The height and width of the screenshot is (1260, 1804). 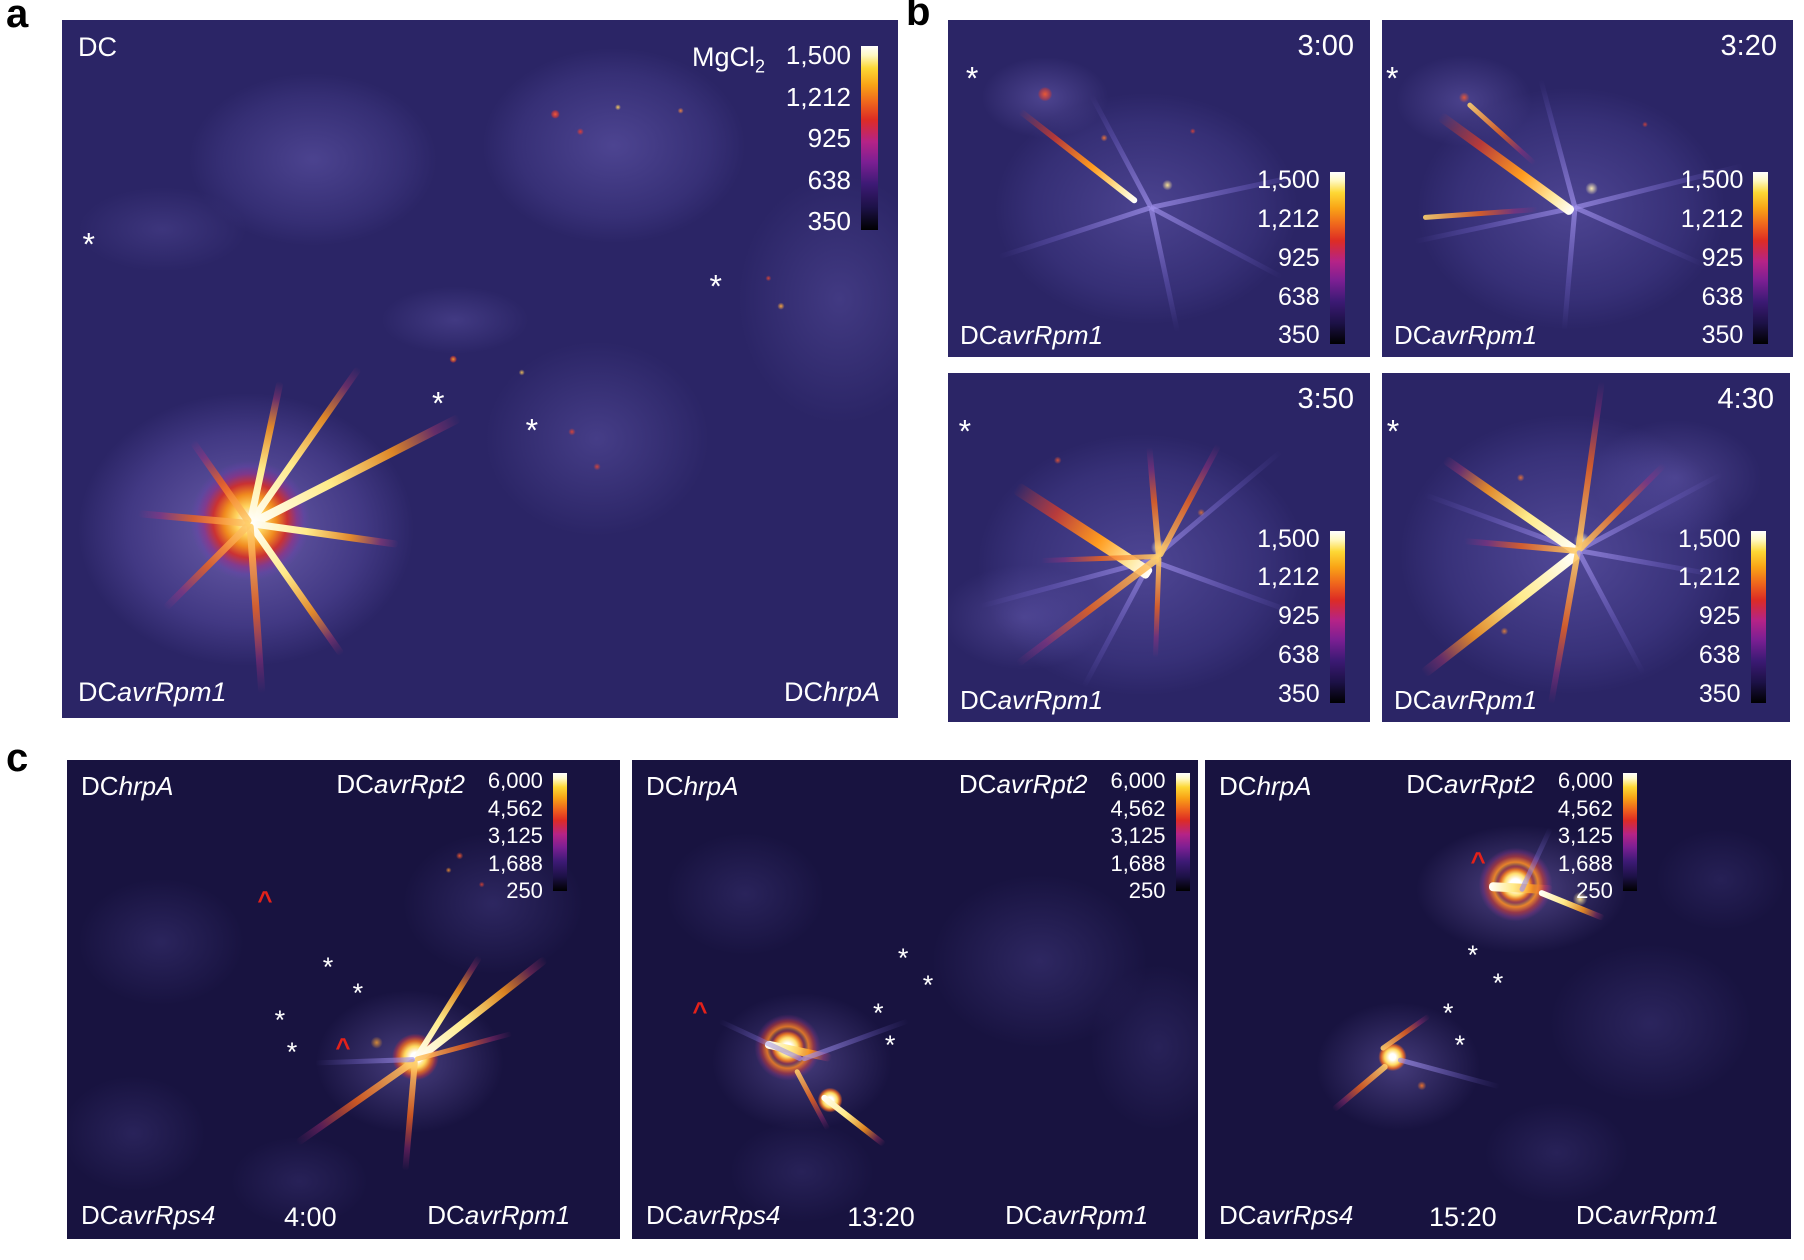 I want to click on condition-label: DC, so click(x=97, y=47).